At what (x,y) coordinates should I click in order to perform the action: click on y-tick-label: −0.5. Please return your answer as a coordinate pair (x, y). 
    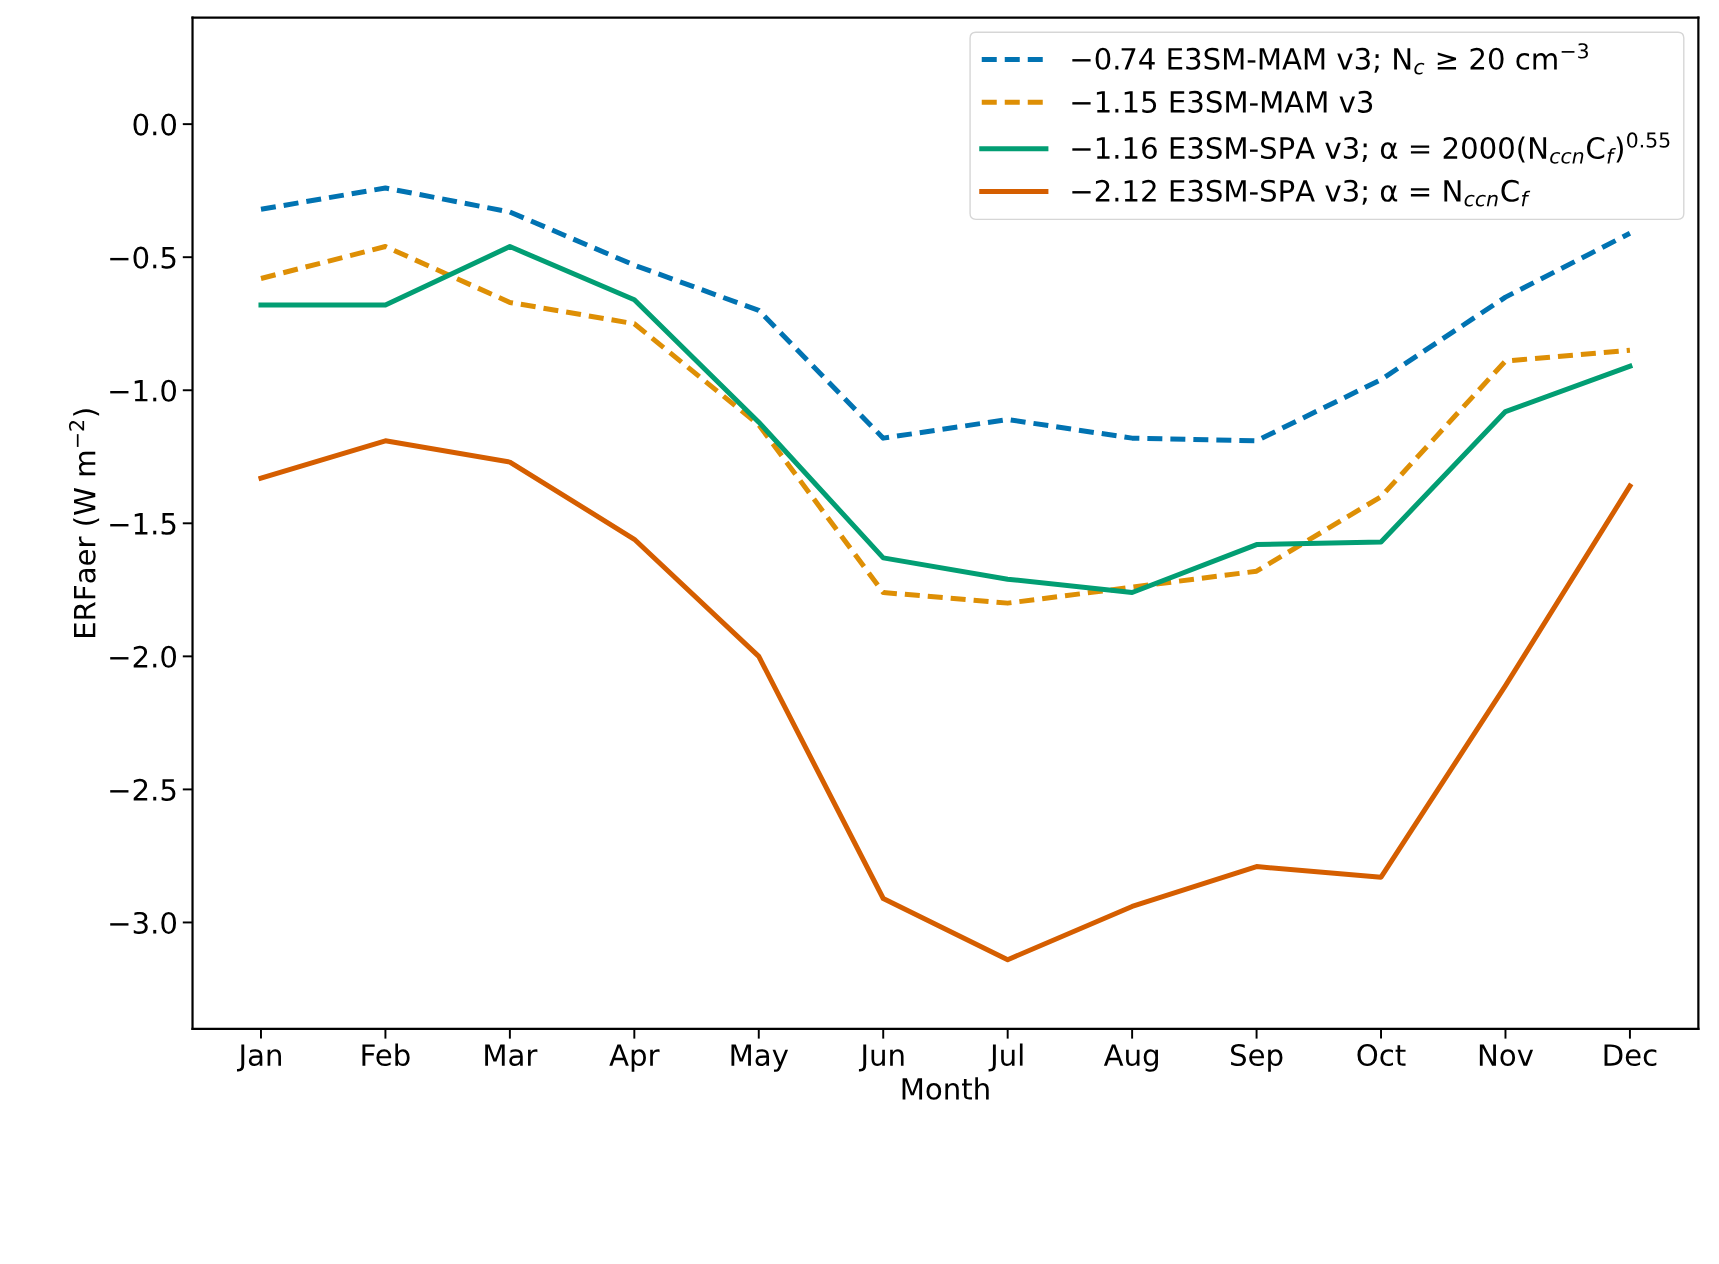
    Looking at the image, I should click on (143, 257).